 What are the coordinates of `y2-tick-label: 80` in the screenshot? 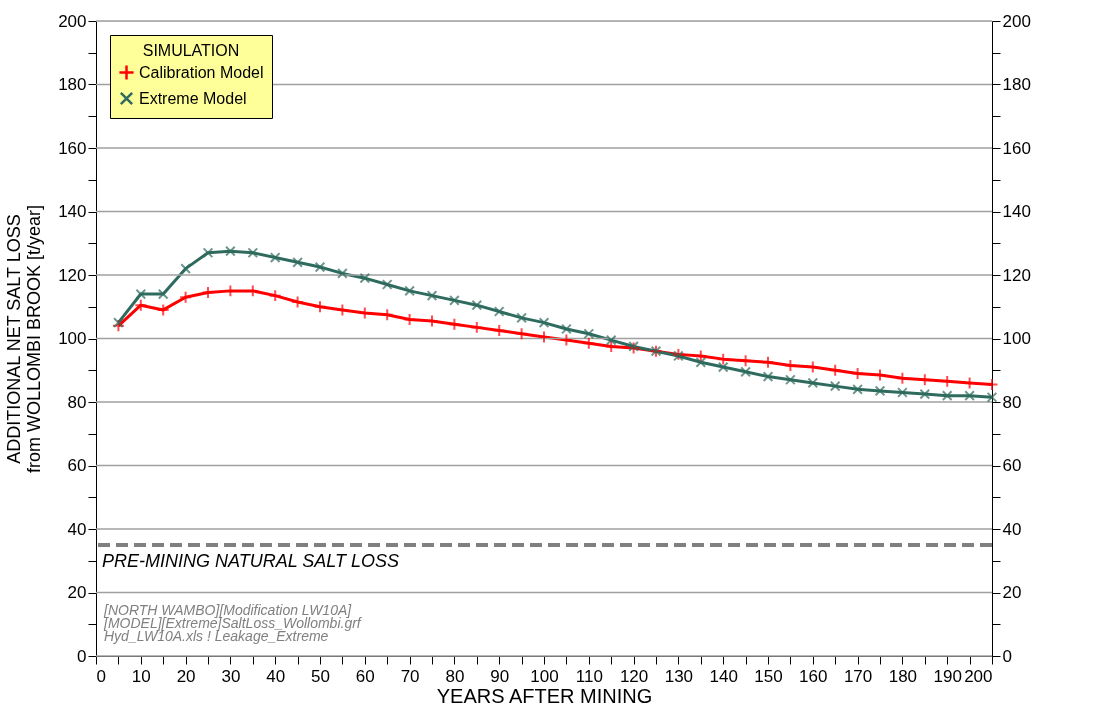 It's located at (1012, 402).